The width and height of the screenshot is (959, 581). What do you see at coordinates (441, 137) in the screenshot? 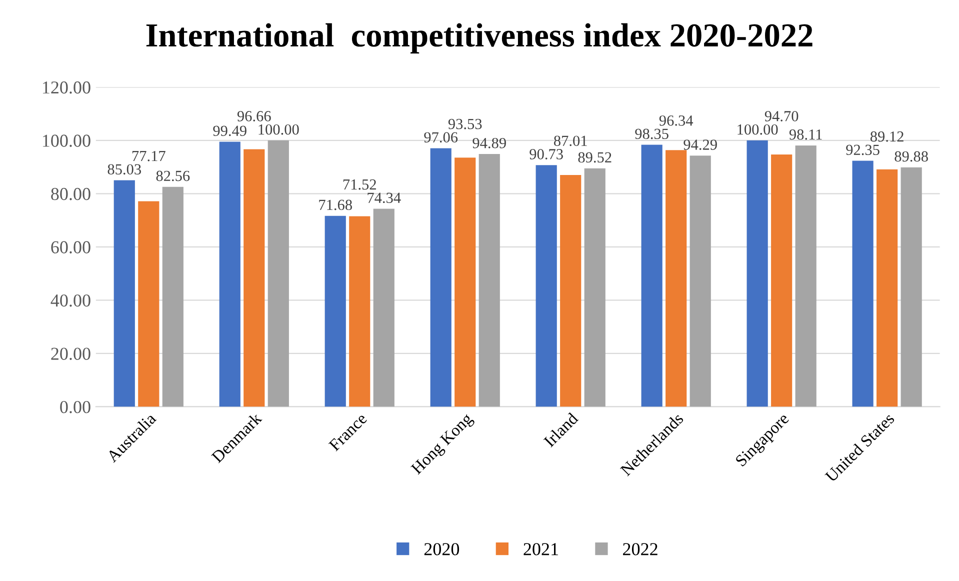
I see `data-label: 97.06` at bounding box center [441, 137].